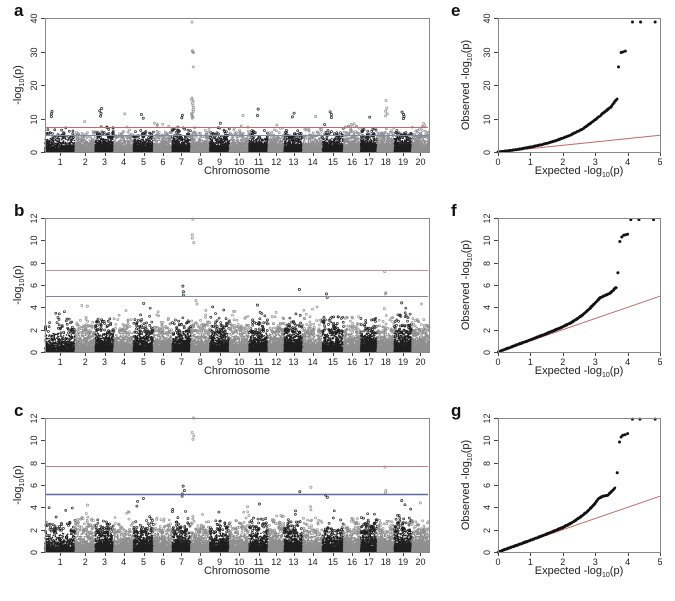  Describe the element at coordinates (237, 371) in the screenshot. I see `x-axis-title-b: Chromosome` at that location.